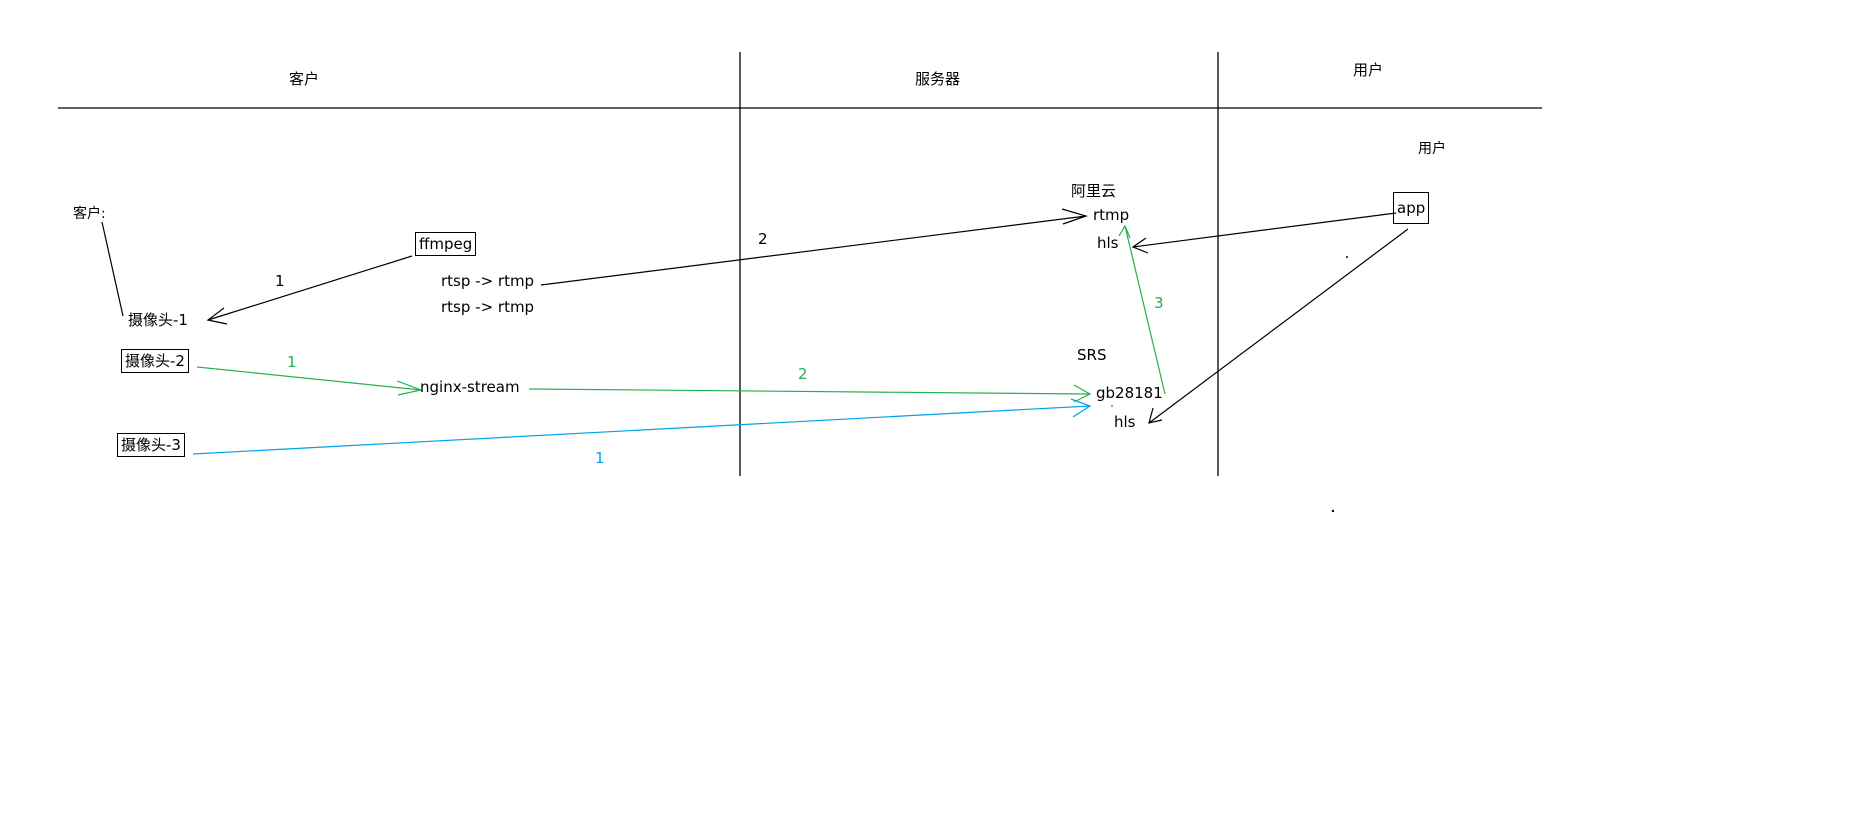 Image resolution: width=1856 pixels, height=817 pixels. What do you see at coordinates (292, 362) in the screenshot?
I see `step-number-green-1: 1` at bounding box center [292, 362].